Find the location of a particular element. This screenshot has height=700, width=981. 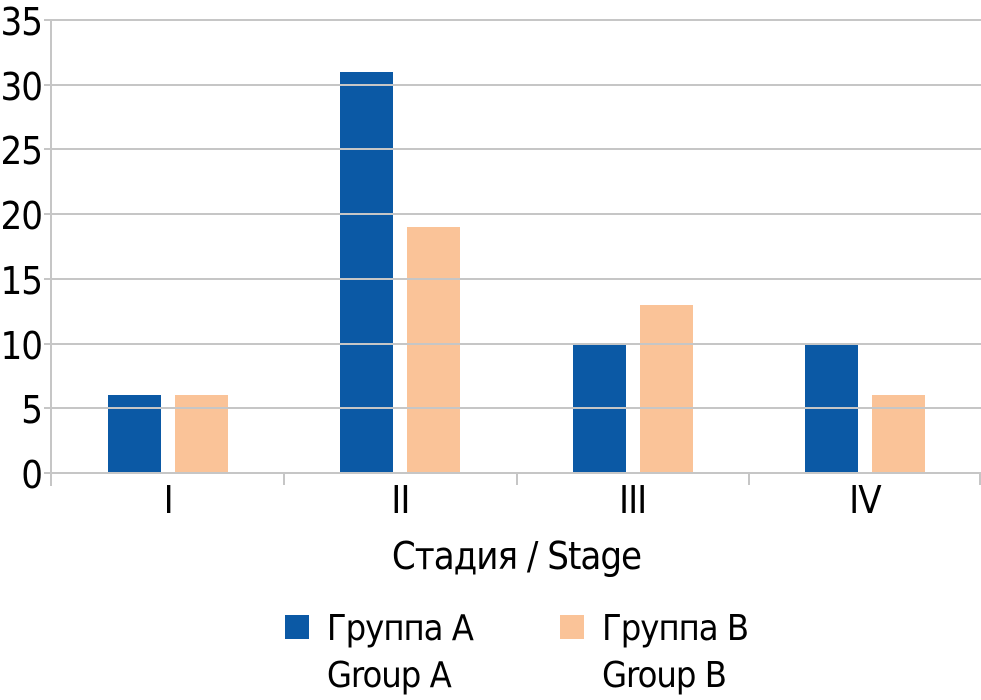

legend-entry-group-a: Группа А Group A is located at coordinates (379, 653).